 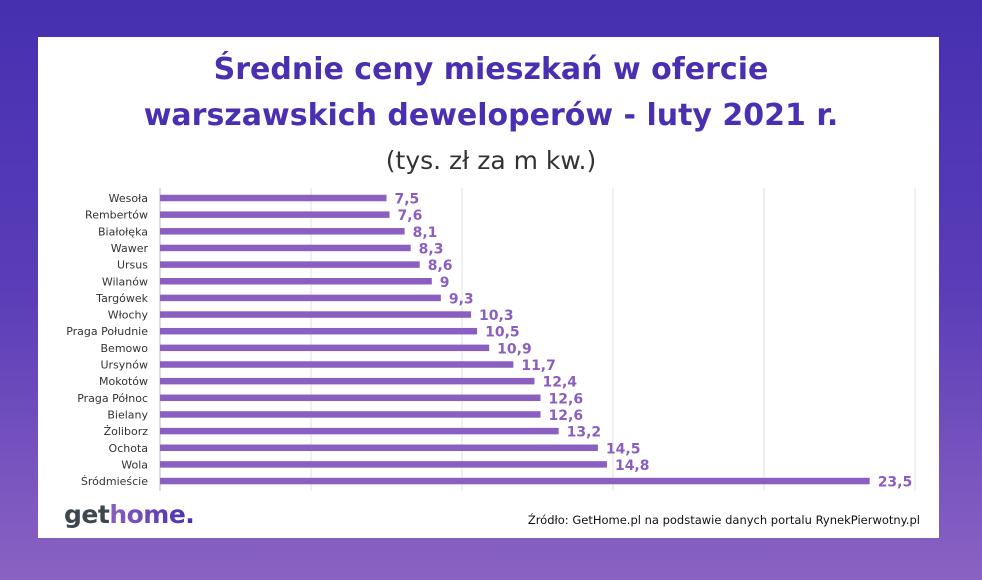 What do you see at coordinates (445, 283) in the screenshot?
I see `value-label: 9` at bounding box center [445, 283].